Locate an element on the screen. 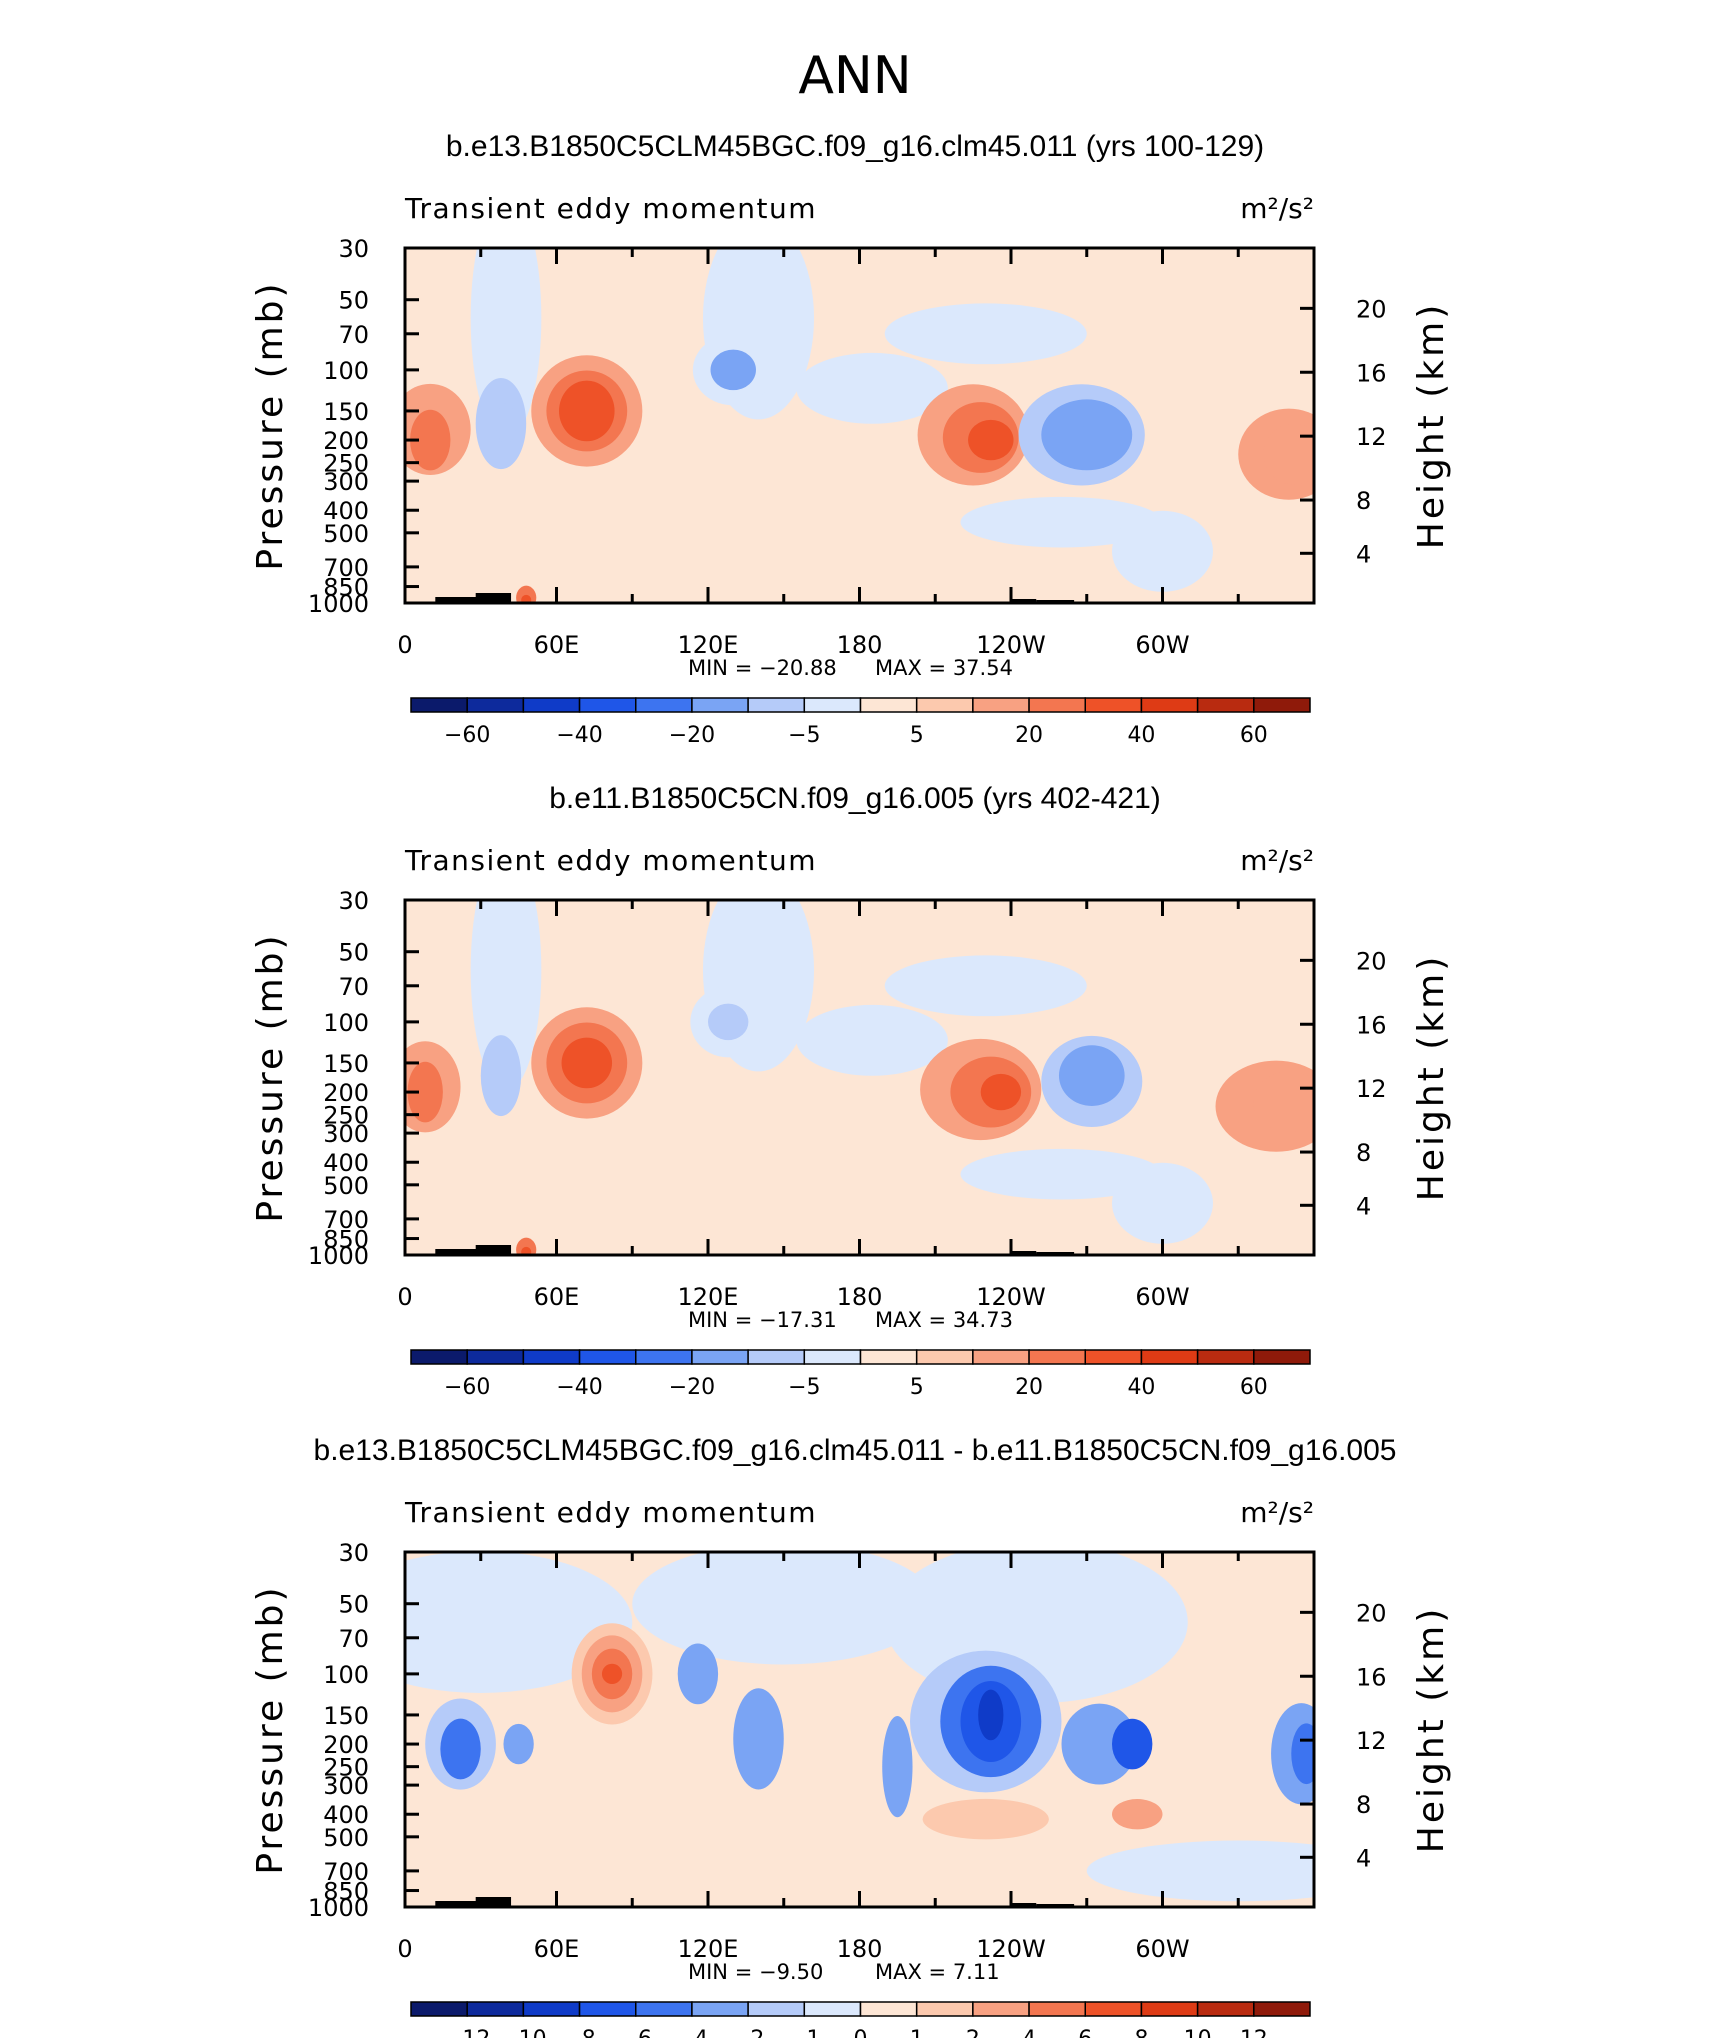 The image size is (1710, 2038). colorbar-label: −4 is located at coordinates (692, 2032).